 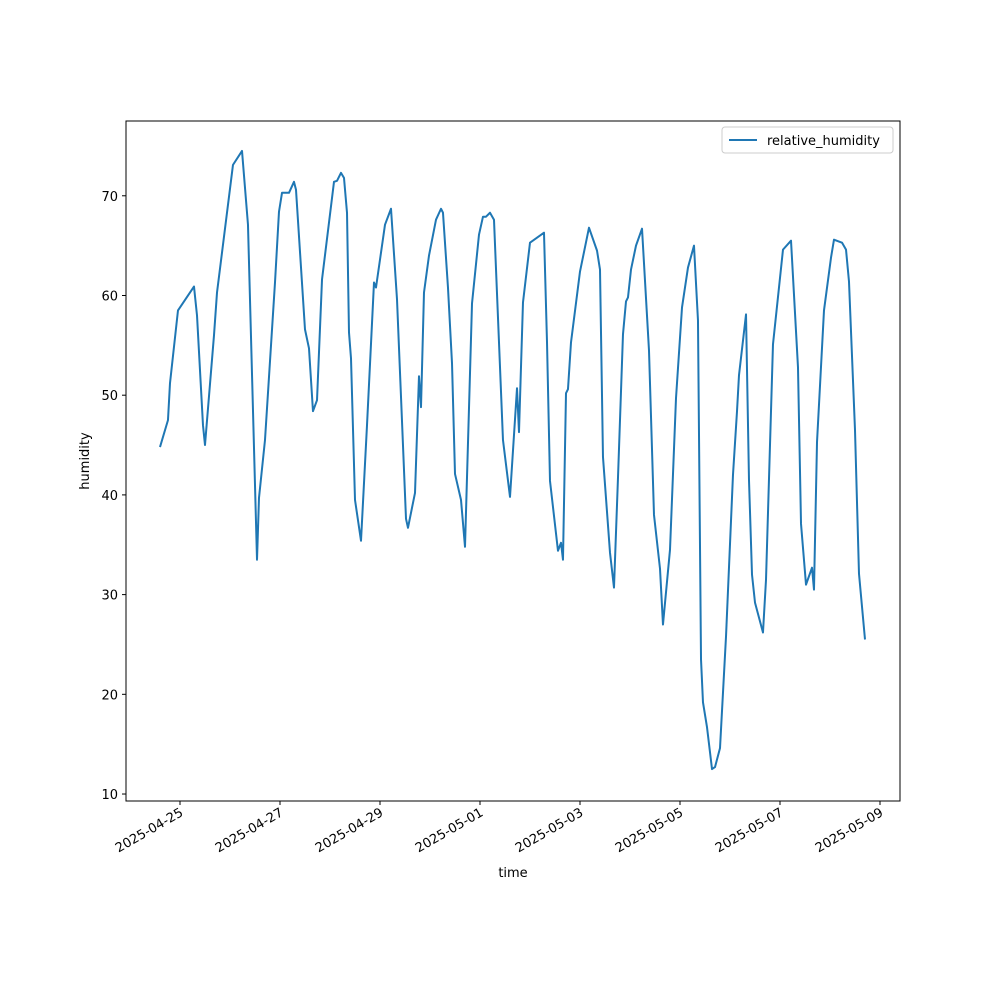 What do you see at coordinates (749, 830) in the screenshot?
I see `x-tick-label: 2025-05-07` at bounding box center [749, 830].